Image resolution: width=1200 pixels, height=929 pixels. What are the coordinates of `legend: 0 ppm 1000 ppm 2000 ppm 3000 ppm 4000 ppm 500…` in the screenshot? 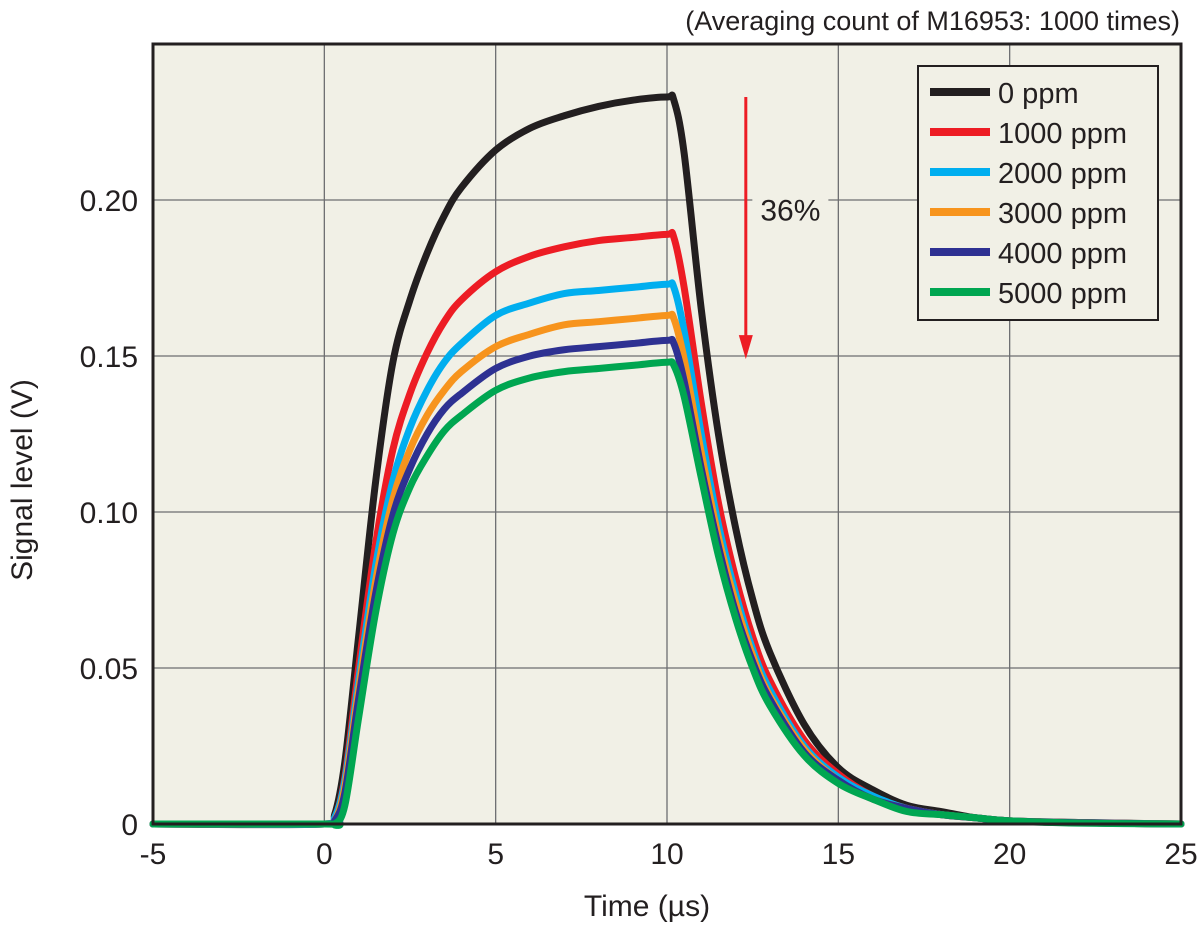 It's located at (1038, 193).